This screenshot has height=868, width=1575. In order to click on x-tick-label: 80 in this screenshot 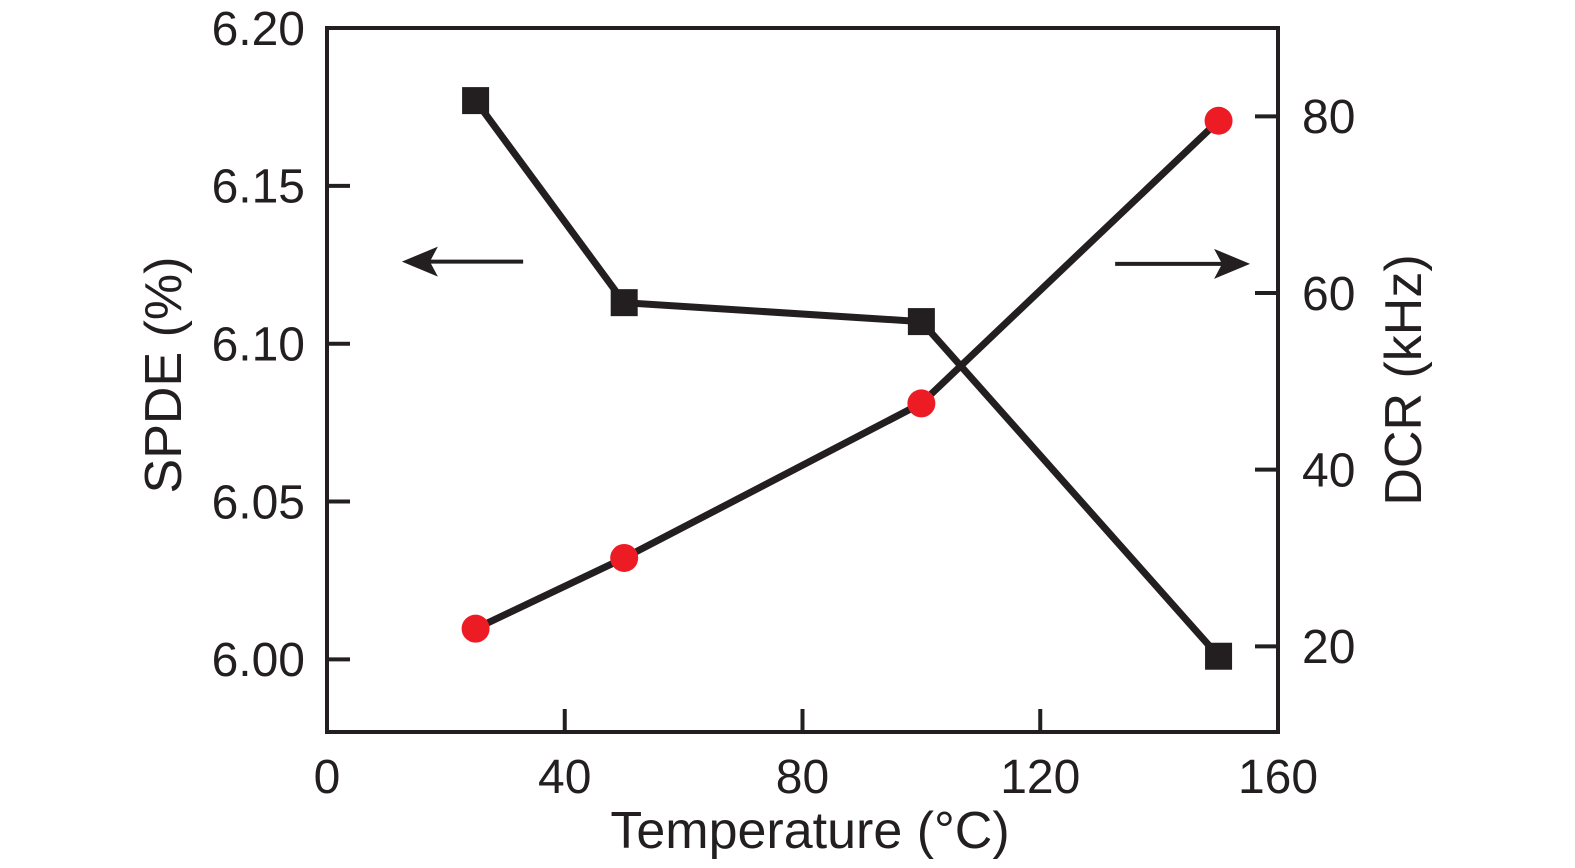, I will do `click(802, 777)`.